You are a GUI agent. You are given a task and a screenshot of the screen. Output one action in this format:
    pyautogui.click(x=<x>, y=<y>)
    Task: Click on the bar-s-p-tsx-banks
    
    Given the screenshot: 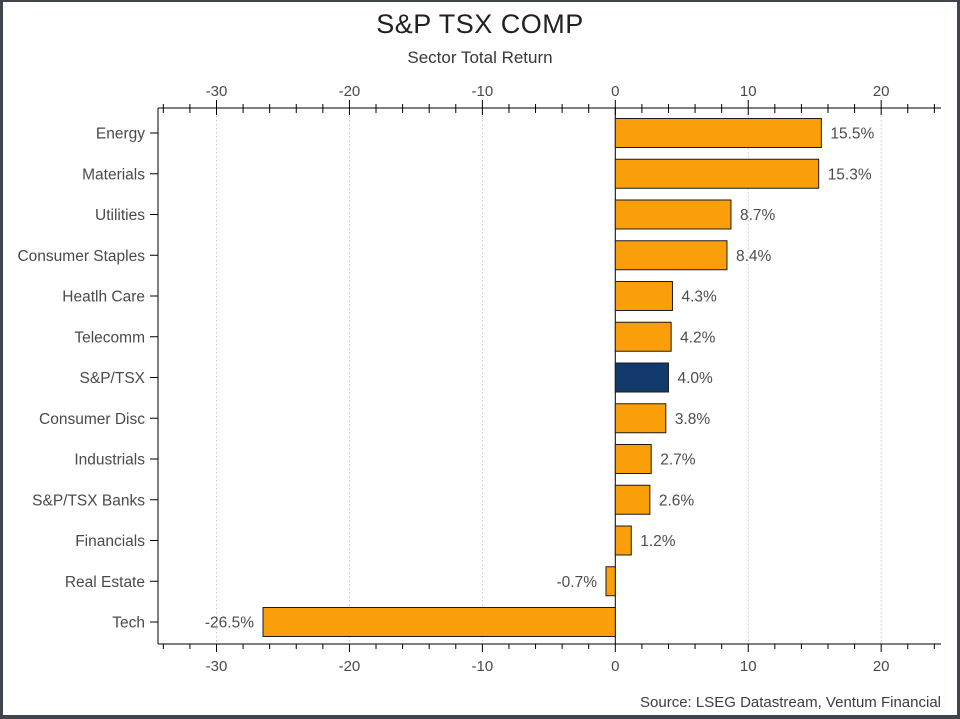 What is the action you would take?
    pyautogui.click(x=632, y=499)
    